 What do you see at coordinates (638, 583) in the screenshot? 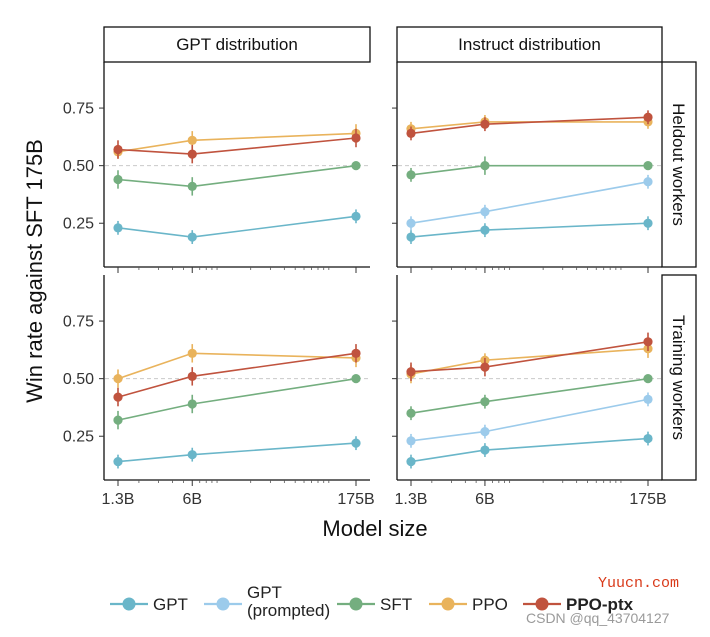
I see `watermark-site: Yuucn.com` at bounding box center [638, 583].